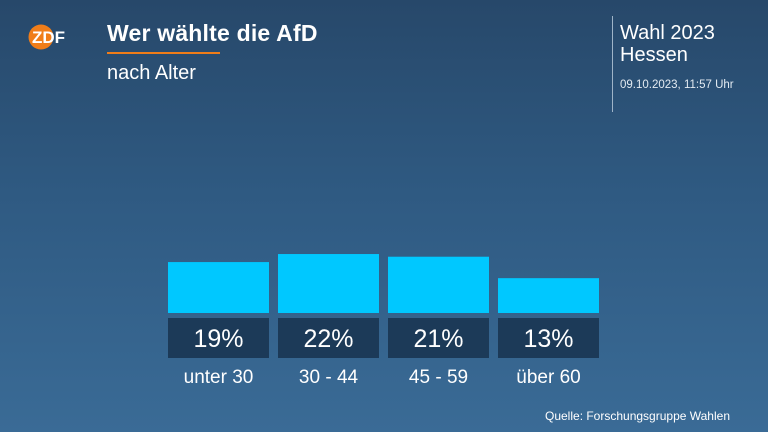 This screenshot has width=768, height=432. I want to click on value-label-0: 19%, so click(218, 339).